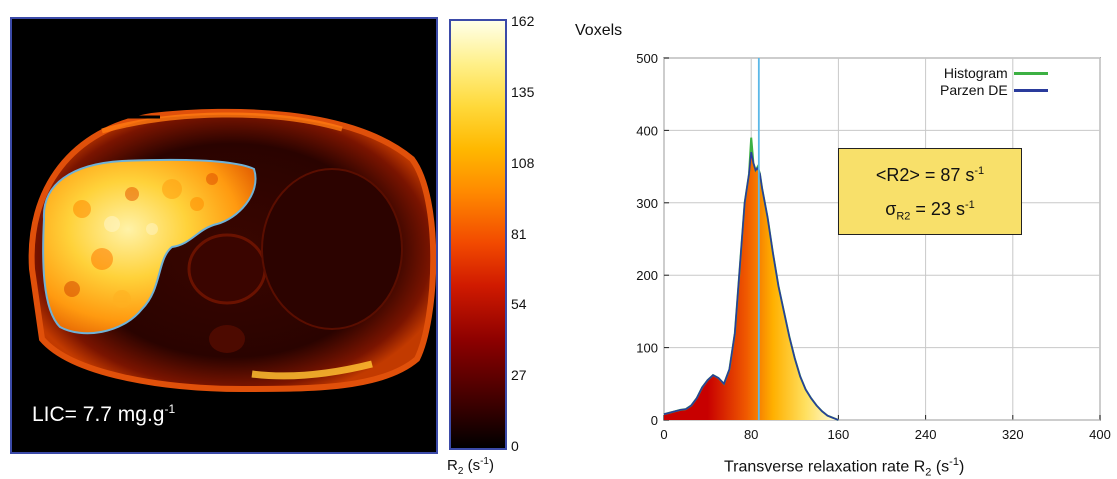 The width and height of the screenshot is (1117, 479). I want to click on lic-label: LIC= 7.7 mg.g-1, so click(104, 414).